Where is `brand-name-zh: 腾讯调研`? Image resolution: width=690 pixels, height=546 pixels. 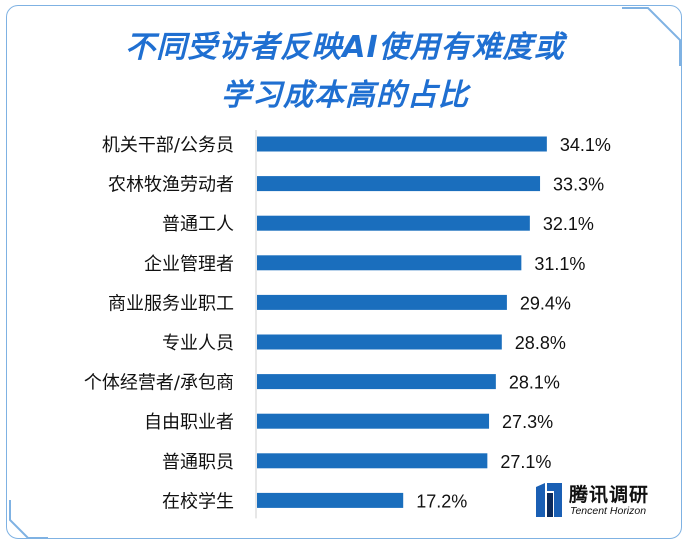
brand-name-zh: 腾讯调研 is located at coordinates (609, 495).